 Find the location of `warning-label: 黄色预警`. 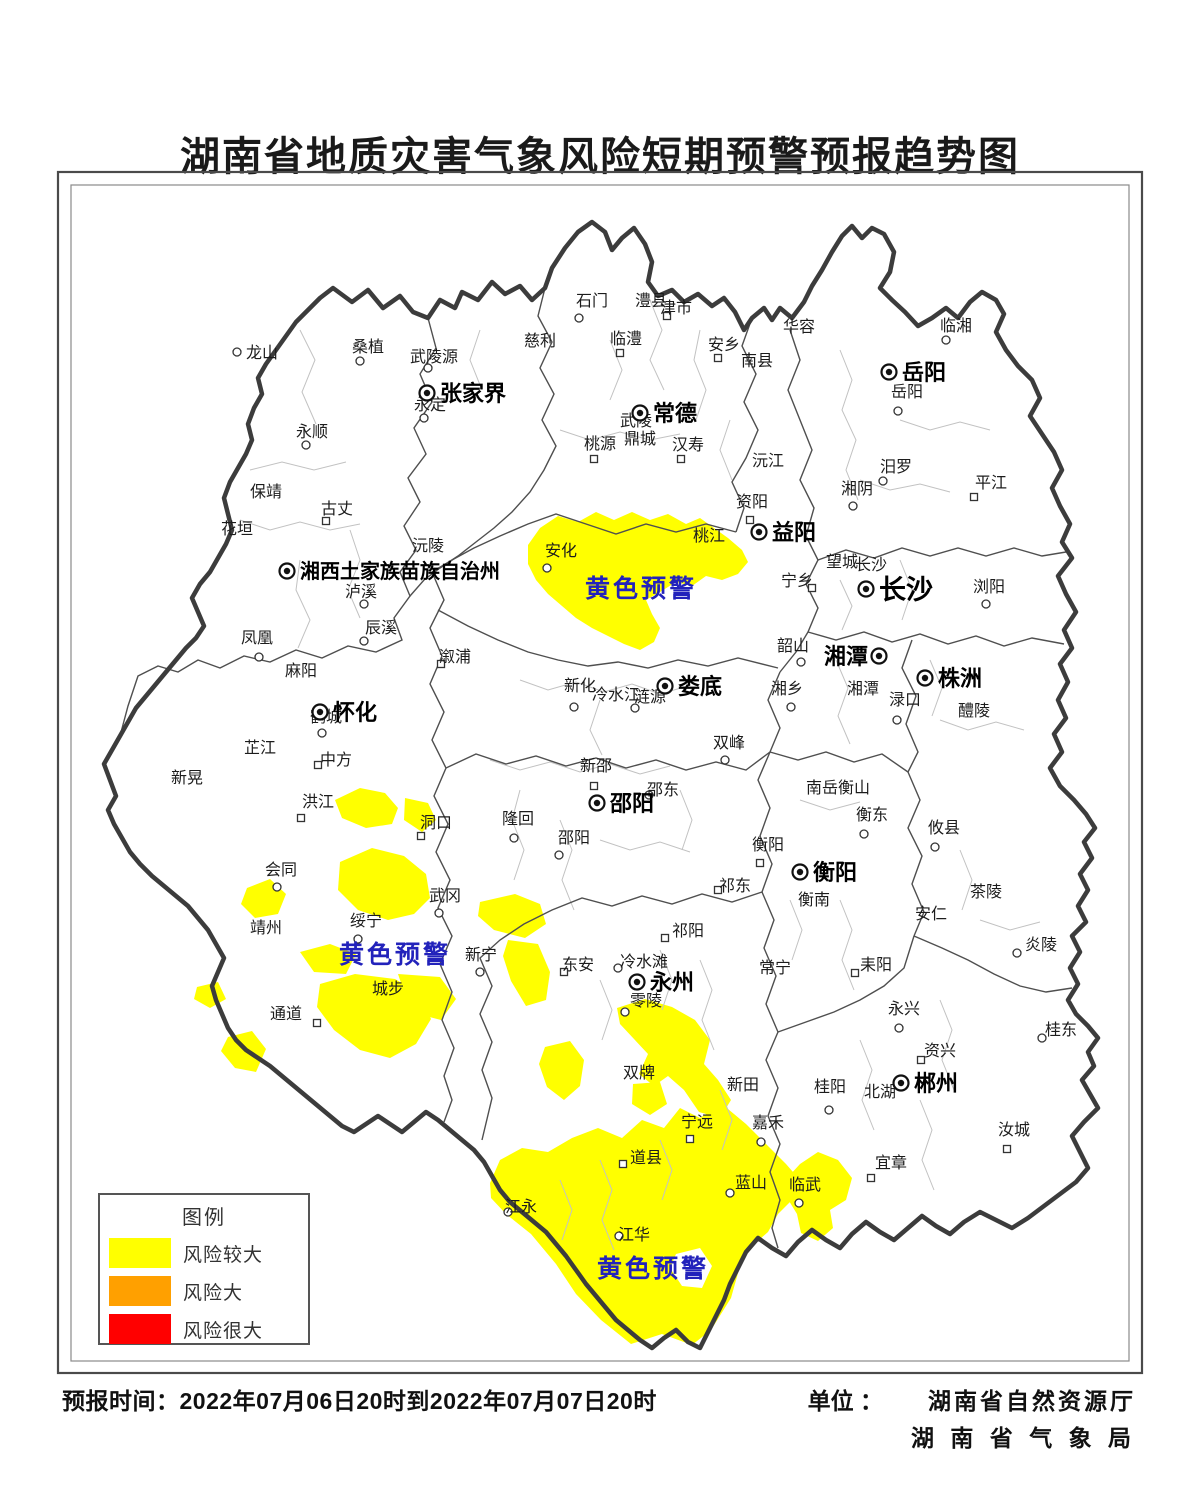

warning-label: 黄色预警 is located at coordinates (641, 588).